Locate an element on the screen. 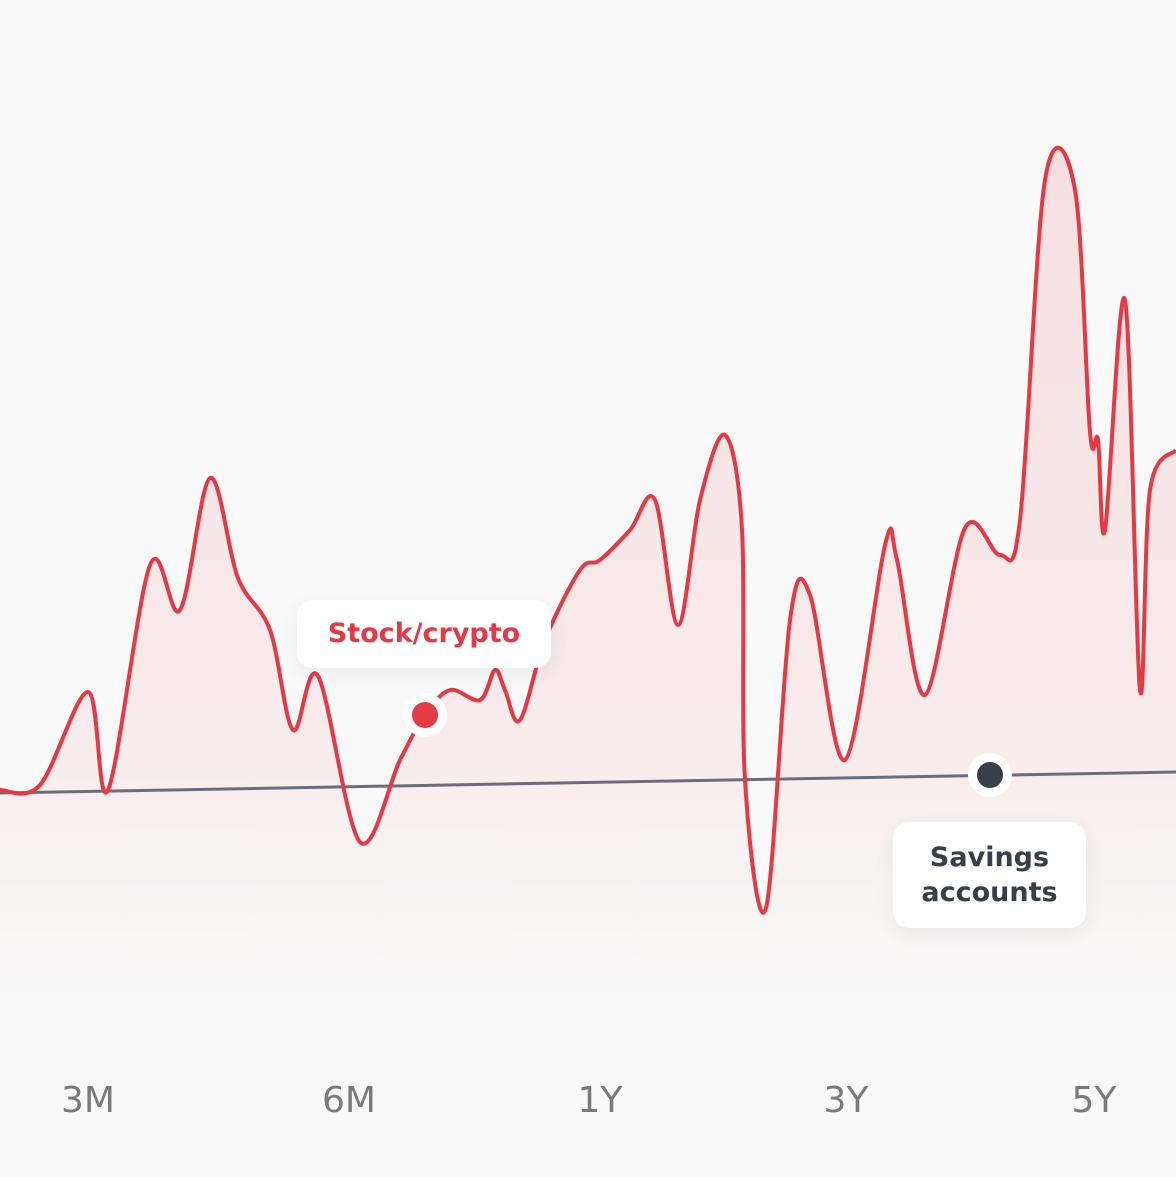  x-label: 6M is located at coordinates (349, 1100).